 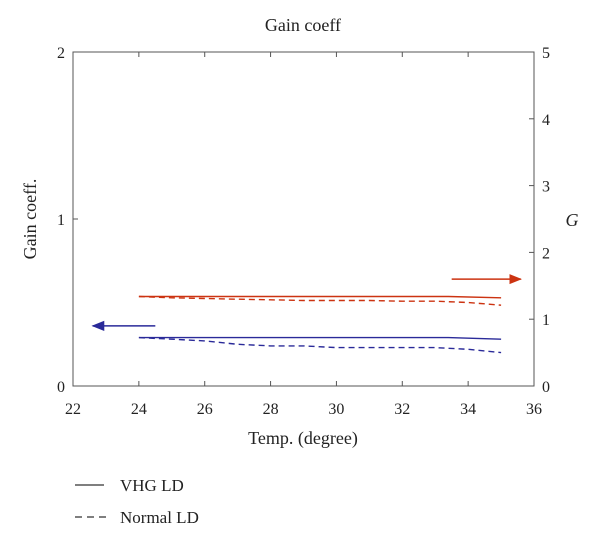 What do you see at coordinates (303, 438) in the screenshot?
I see `x-axis-label: Temp. (degree)` at bounding box center [303, 438].